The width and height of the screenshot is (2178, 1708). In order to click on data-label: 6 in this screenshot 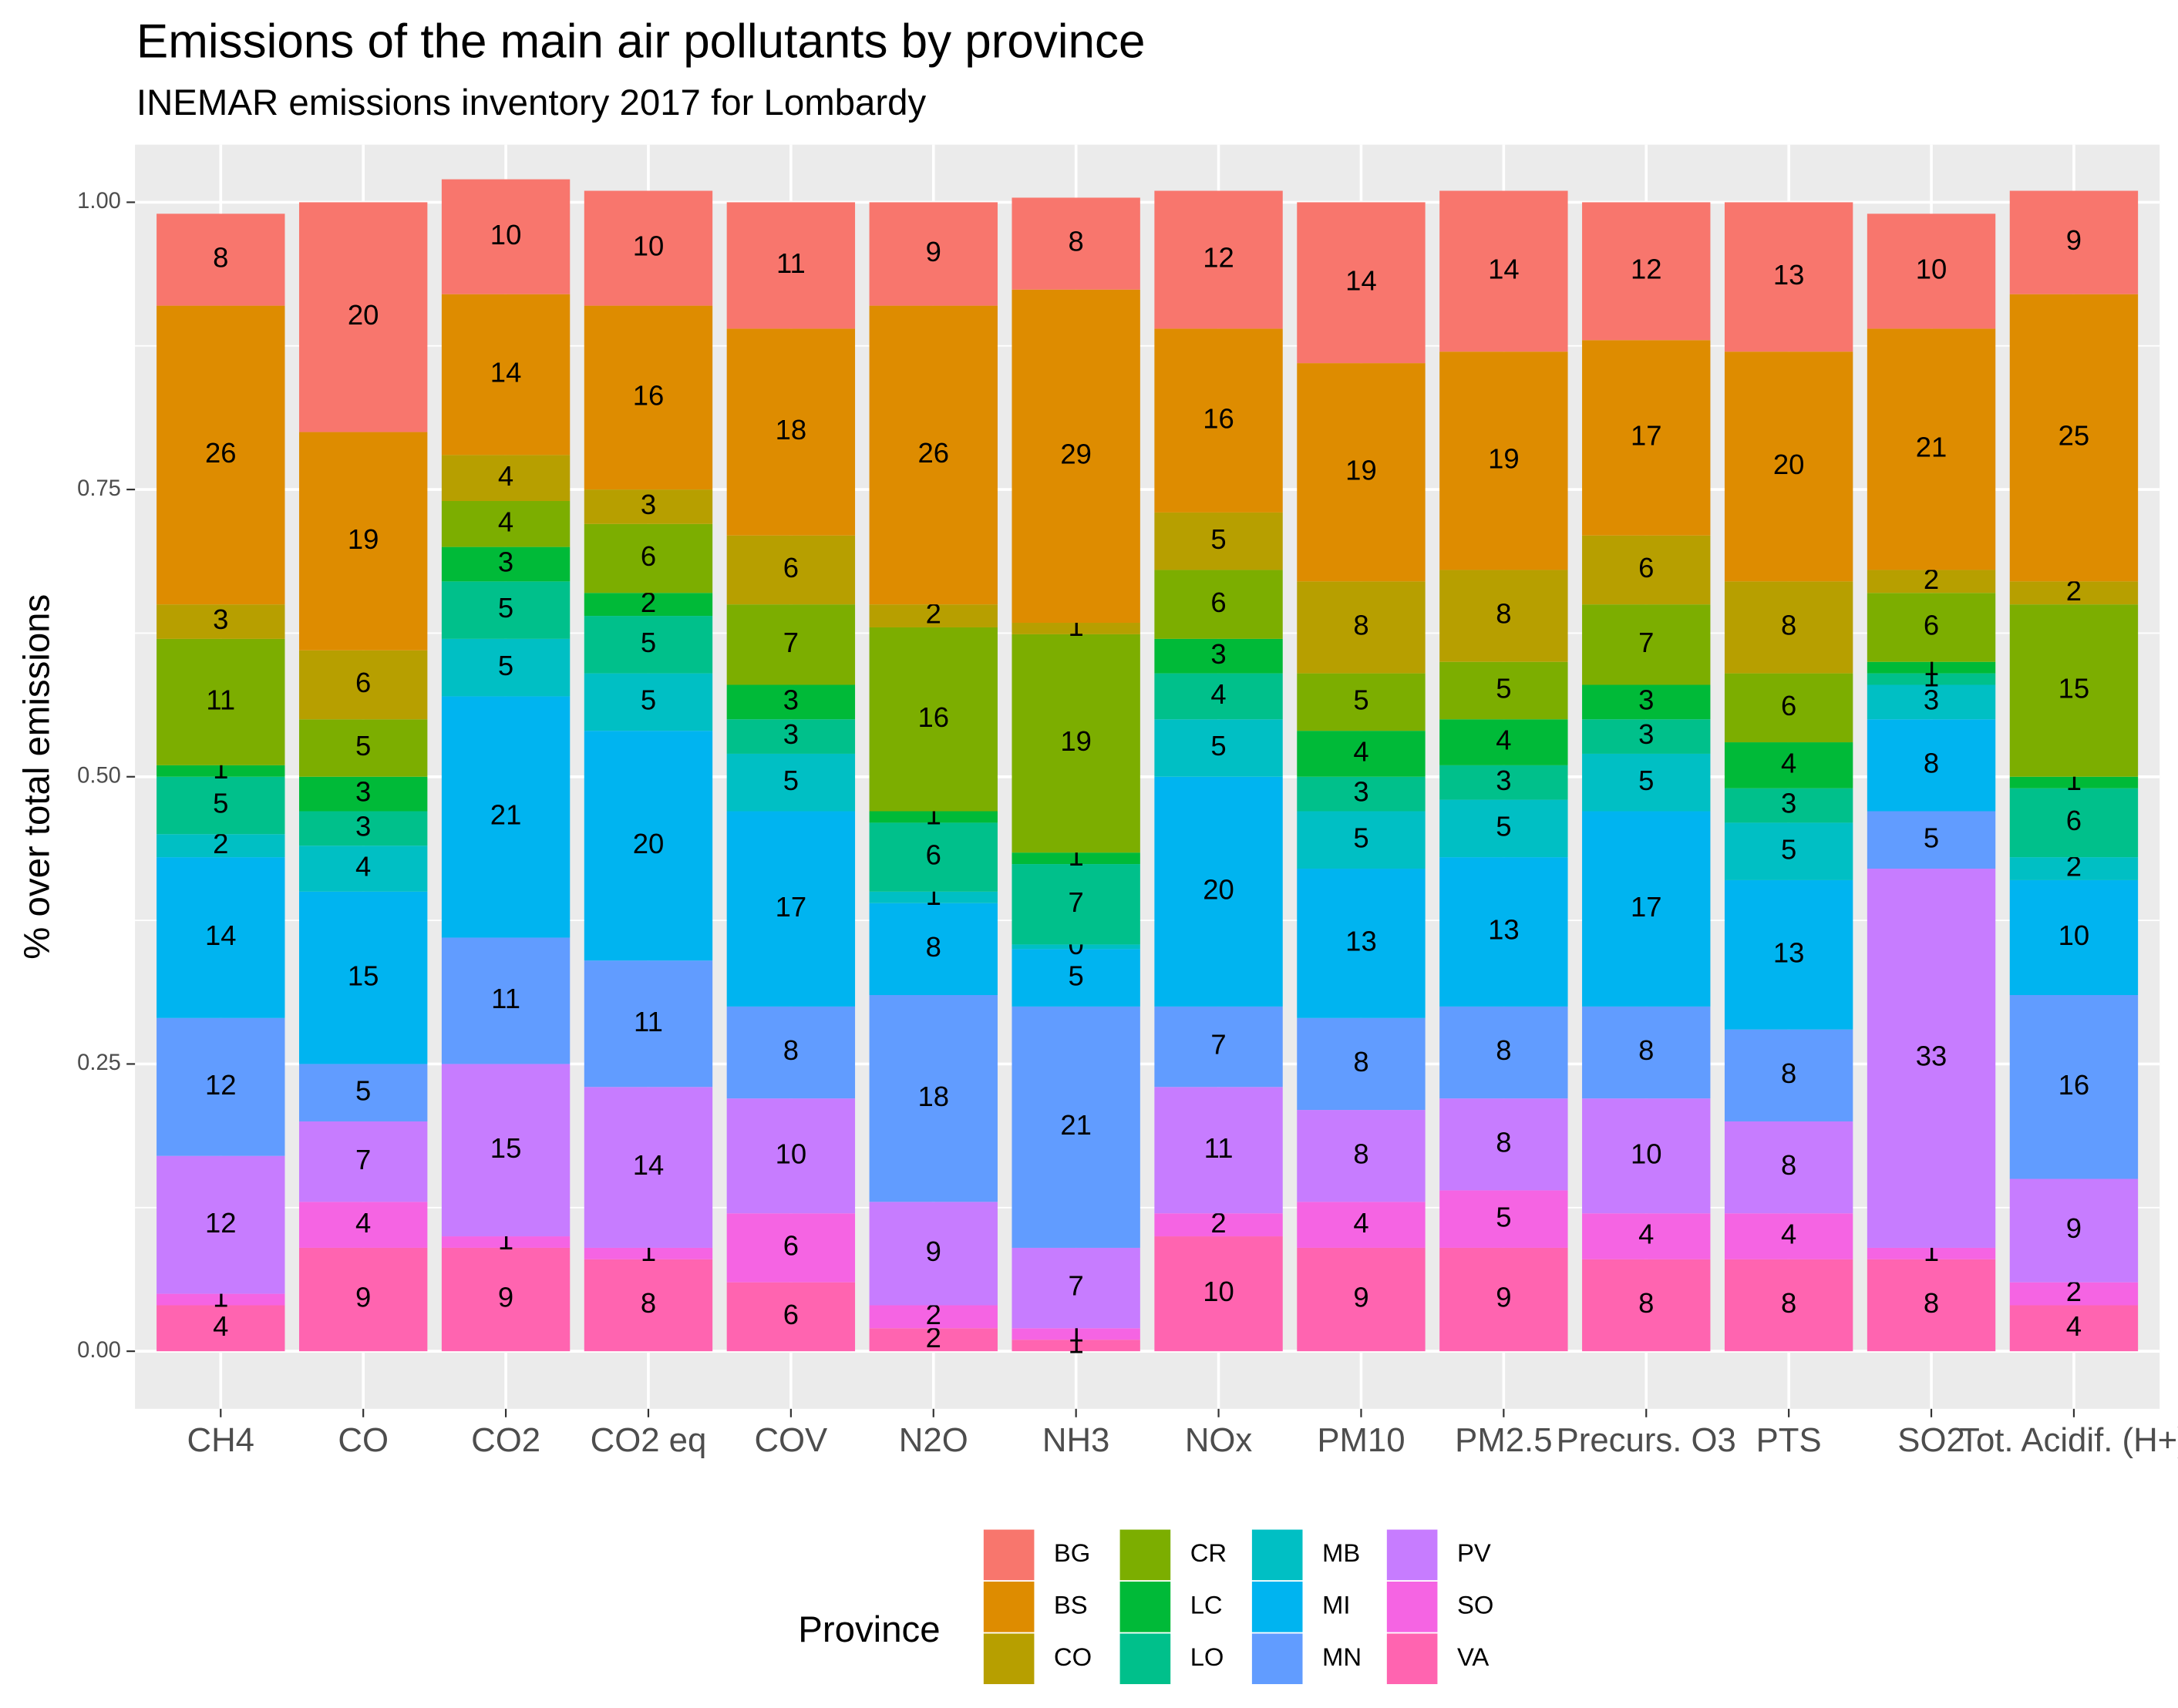, I will do `click(363, 682)`.